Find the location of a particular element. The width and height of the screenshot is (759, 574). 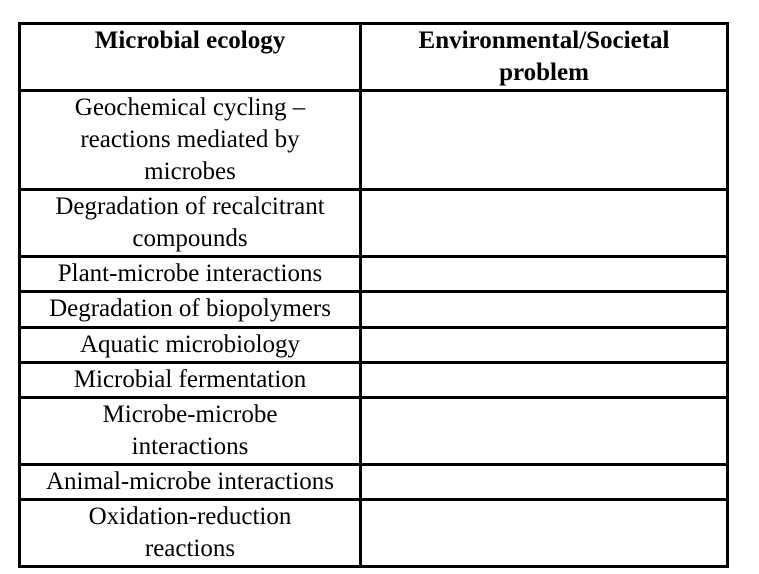

table-row: Microbial fermentation is located at coordinates (373, 380).